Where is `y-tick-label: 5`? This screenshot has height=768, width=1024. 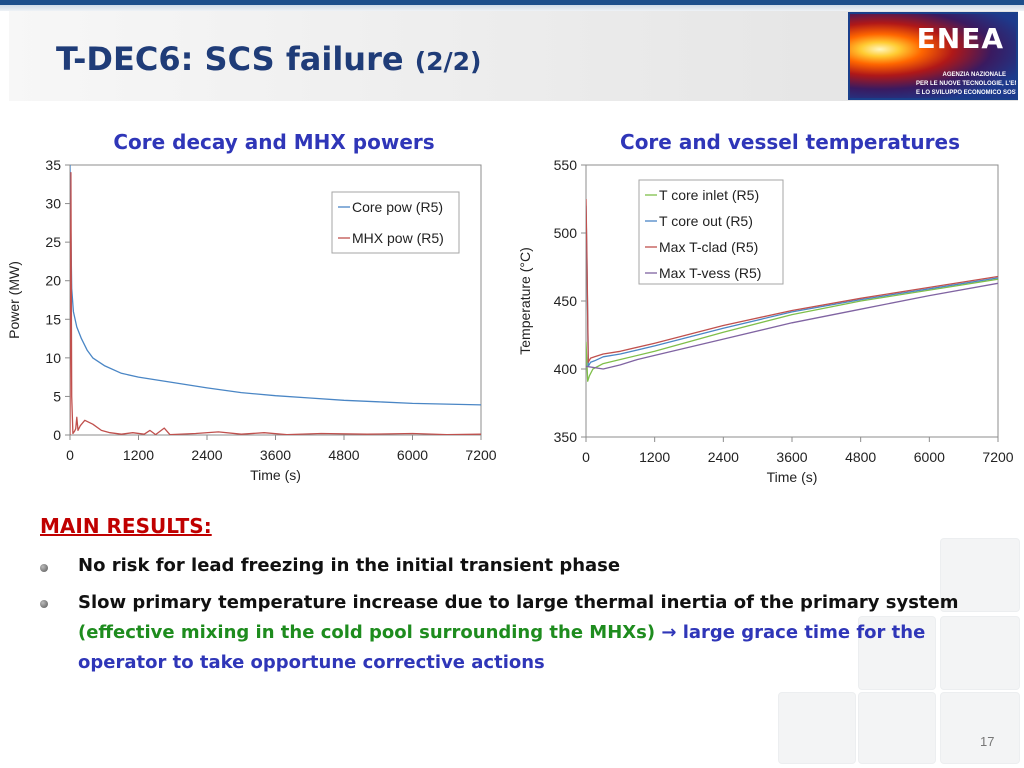 y-tick-label: 5 is located at coordinates (57, 396).